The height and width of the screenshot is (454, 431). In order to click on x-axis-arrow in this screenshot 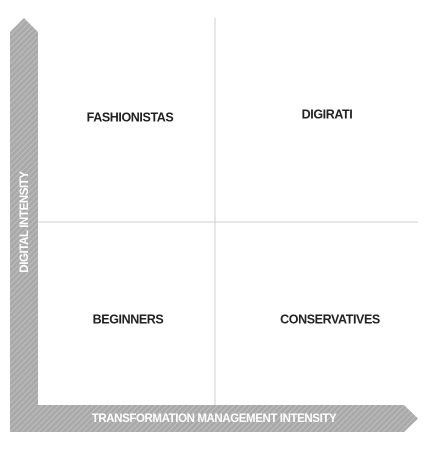, I will do `click(214, 418)`.